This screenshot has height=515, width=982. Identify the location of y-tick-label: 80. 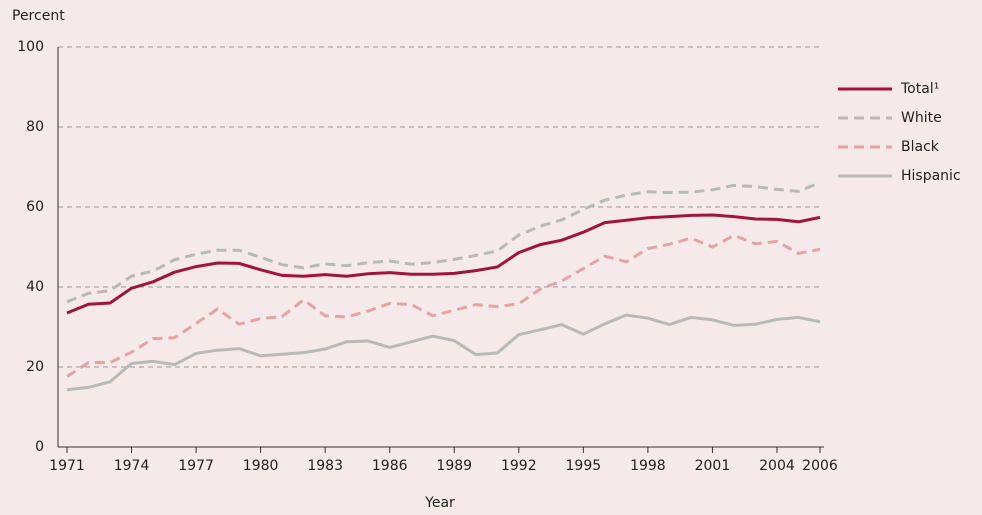
(35, 127).